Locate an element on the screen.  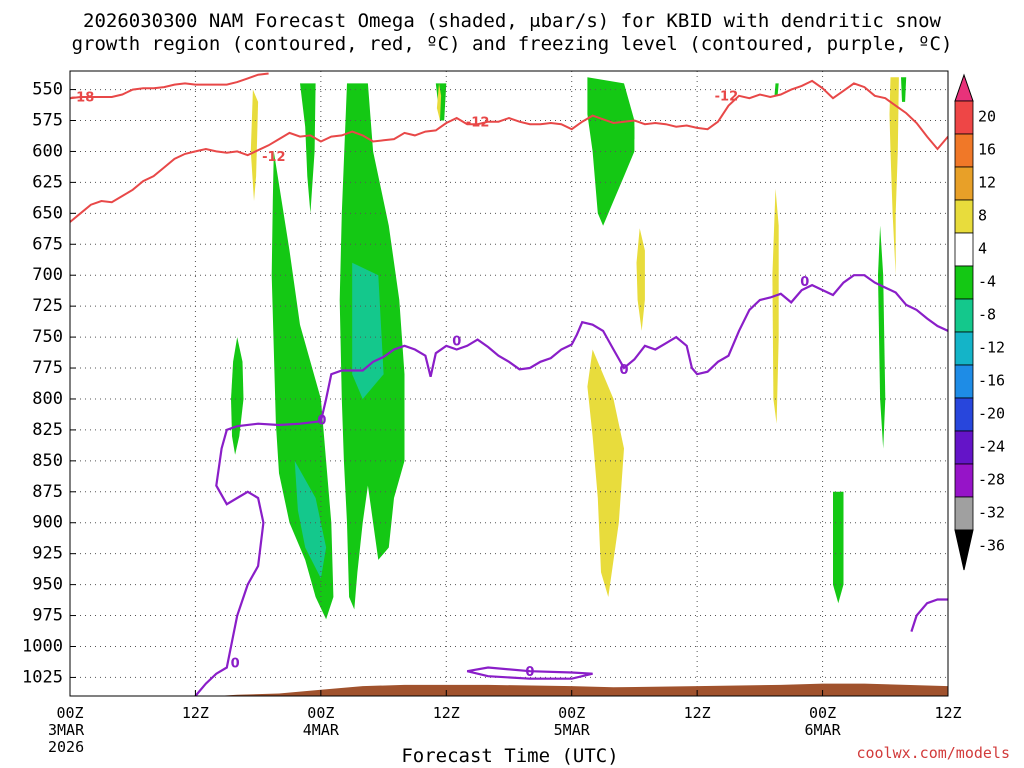
y-tick-label-650: 650 is located at coordinates (47, 213).